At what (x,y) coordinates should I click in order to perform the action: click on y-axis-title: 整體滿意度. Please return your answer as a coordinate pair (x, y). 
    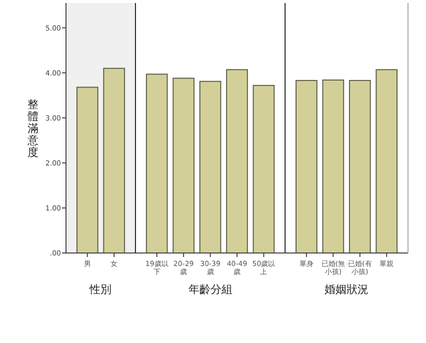
    Looking at the image, I should click on (32, 128).